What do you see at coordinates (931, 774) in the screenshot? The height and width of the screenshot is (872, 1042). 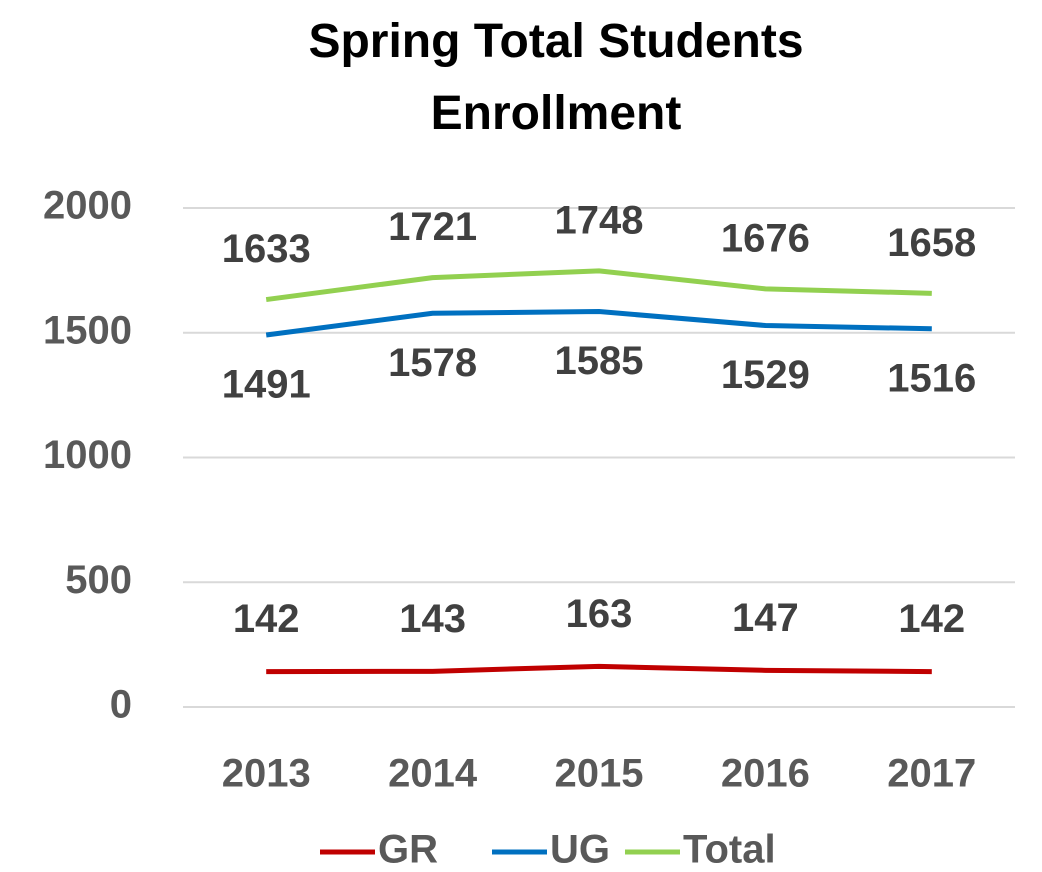 I see `x-tick-label: 2017` at bounding box center [931, 774].